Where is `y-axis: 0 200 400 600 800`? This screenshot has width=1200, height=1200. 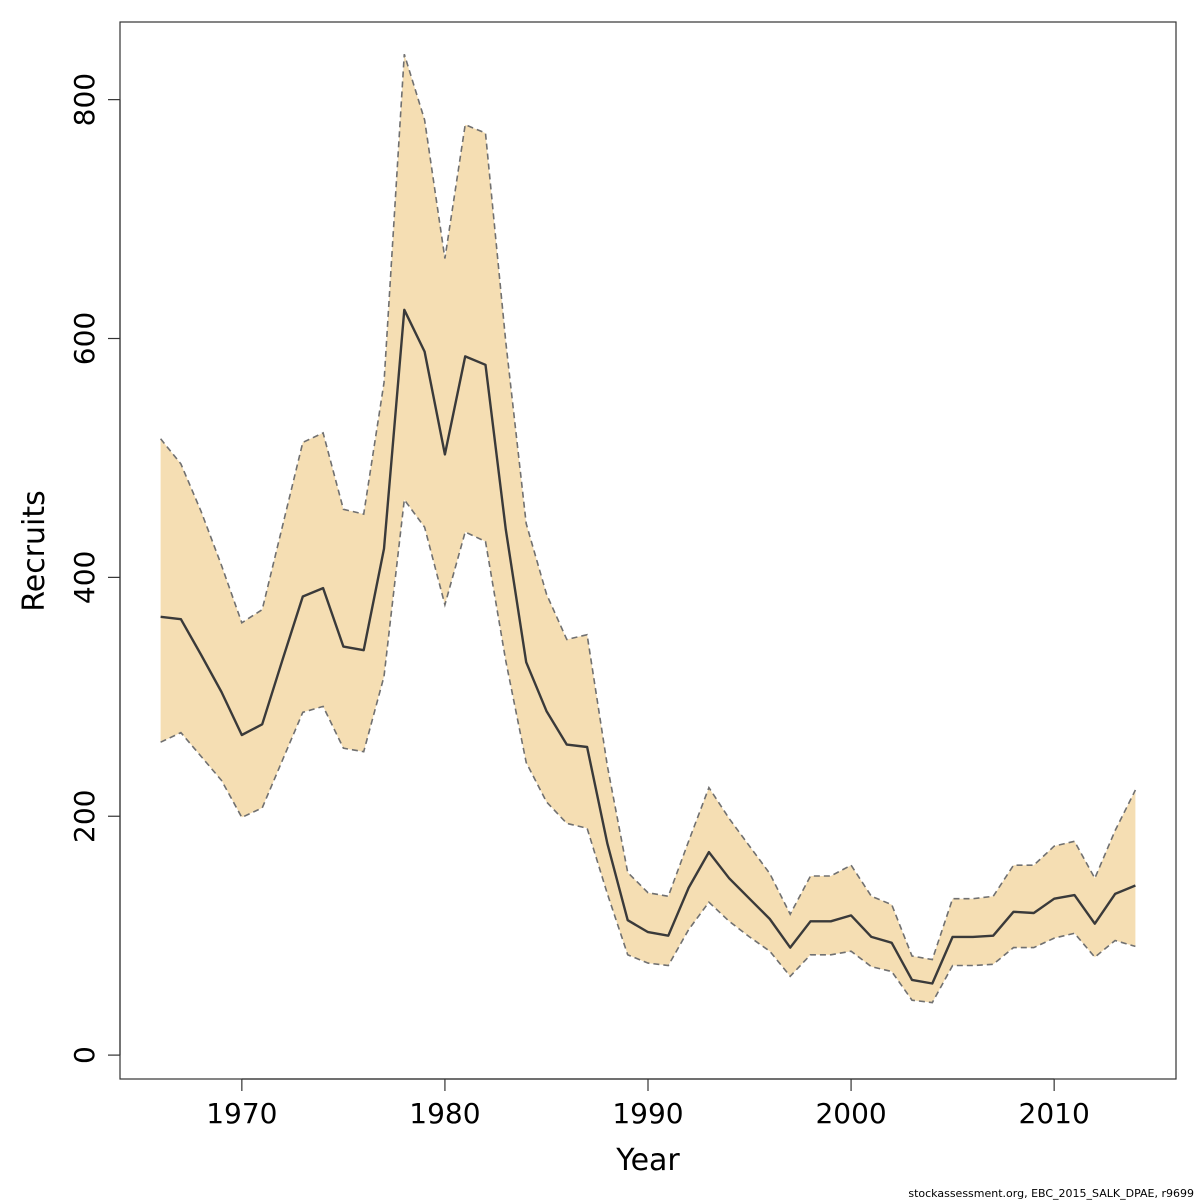
y-axis: 0 200 400 600 800 is located at coordinates (94, 568).